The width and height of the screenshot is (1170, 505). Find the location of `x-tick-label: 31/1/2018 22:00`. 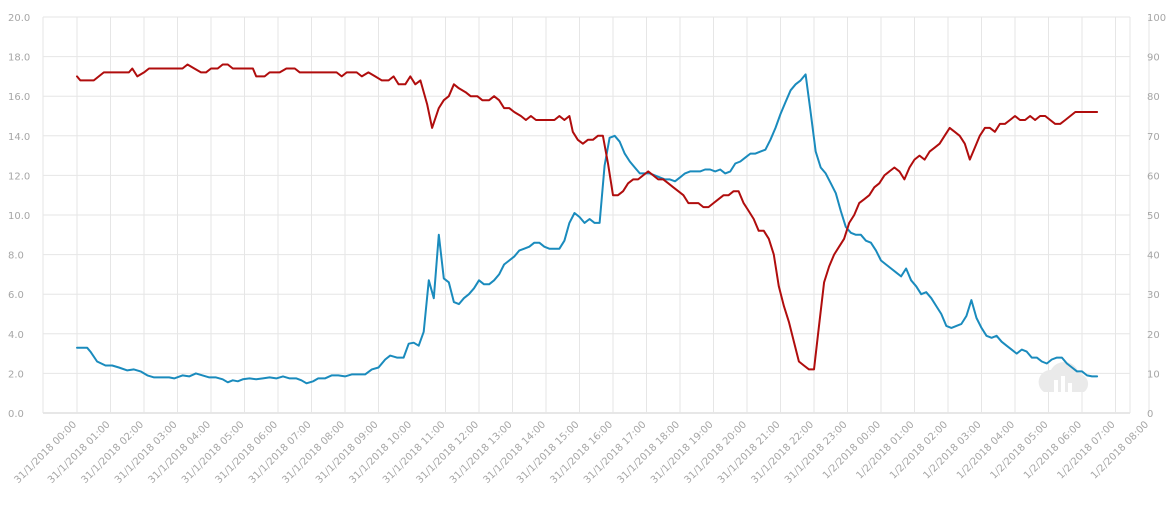

x-tick-label: 31/1/2018 22:00 is located at coordinates (782, 452).